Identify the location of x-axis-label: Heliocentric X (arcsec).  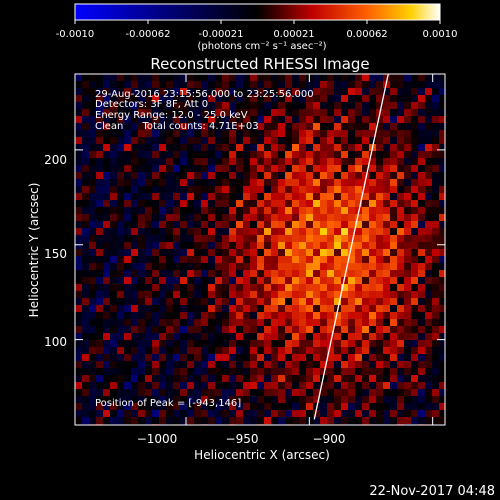
(262, 455).